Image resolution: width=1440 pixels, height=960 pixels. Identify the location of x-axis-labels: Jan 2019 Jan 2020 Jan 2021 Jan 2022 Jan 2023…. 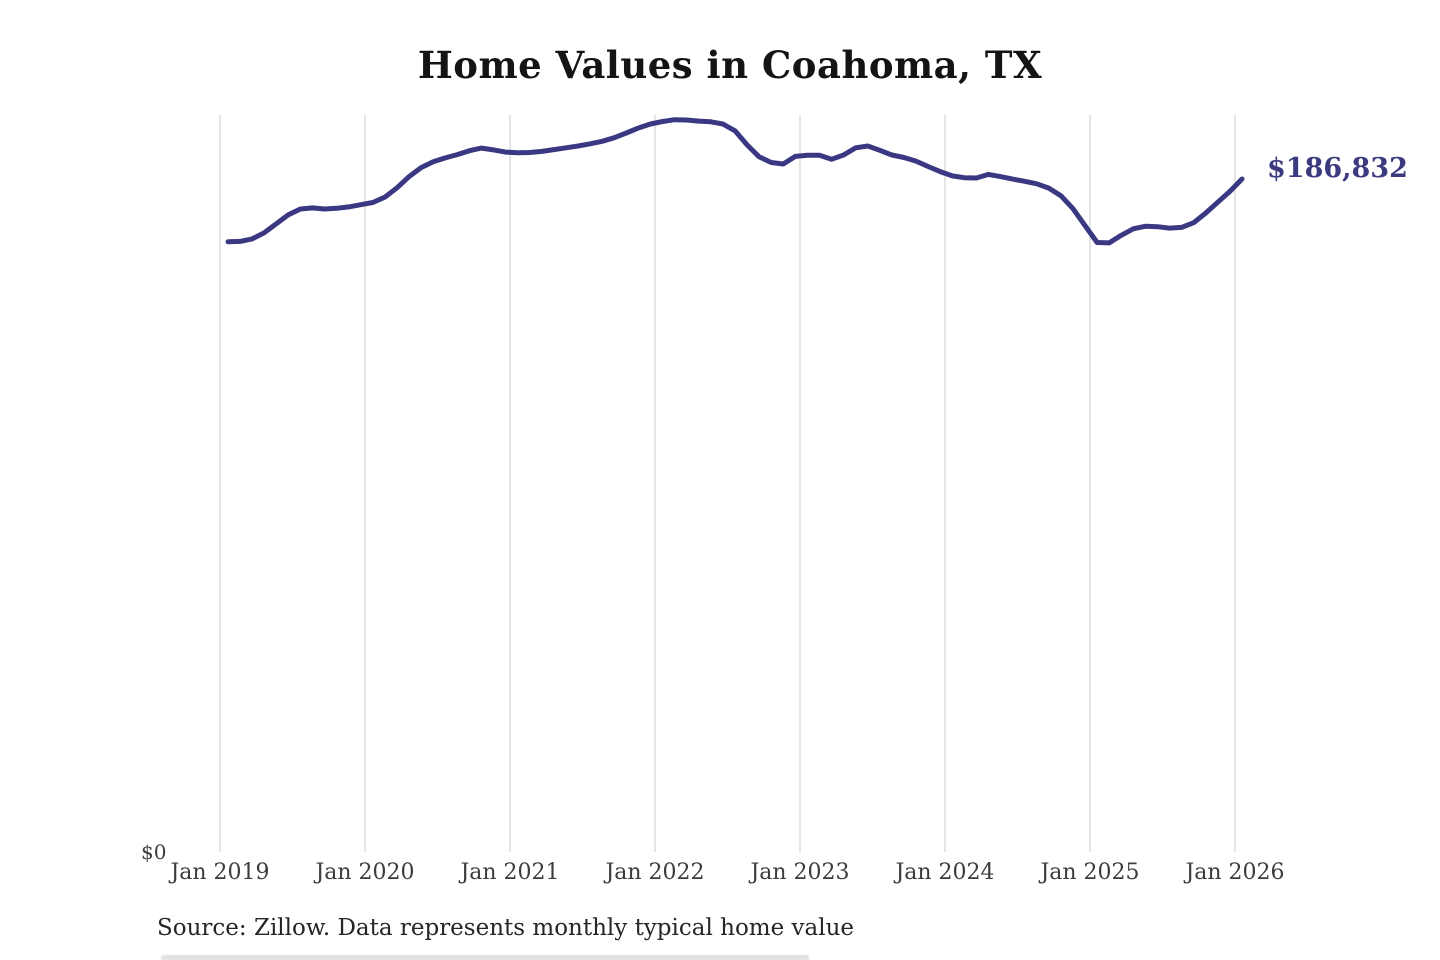
(720, 877).